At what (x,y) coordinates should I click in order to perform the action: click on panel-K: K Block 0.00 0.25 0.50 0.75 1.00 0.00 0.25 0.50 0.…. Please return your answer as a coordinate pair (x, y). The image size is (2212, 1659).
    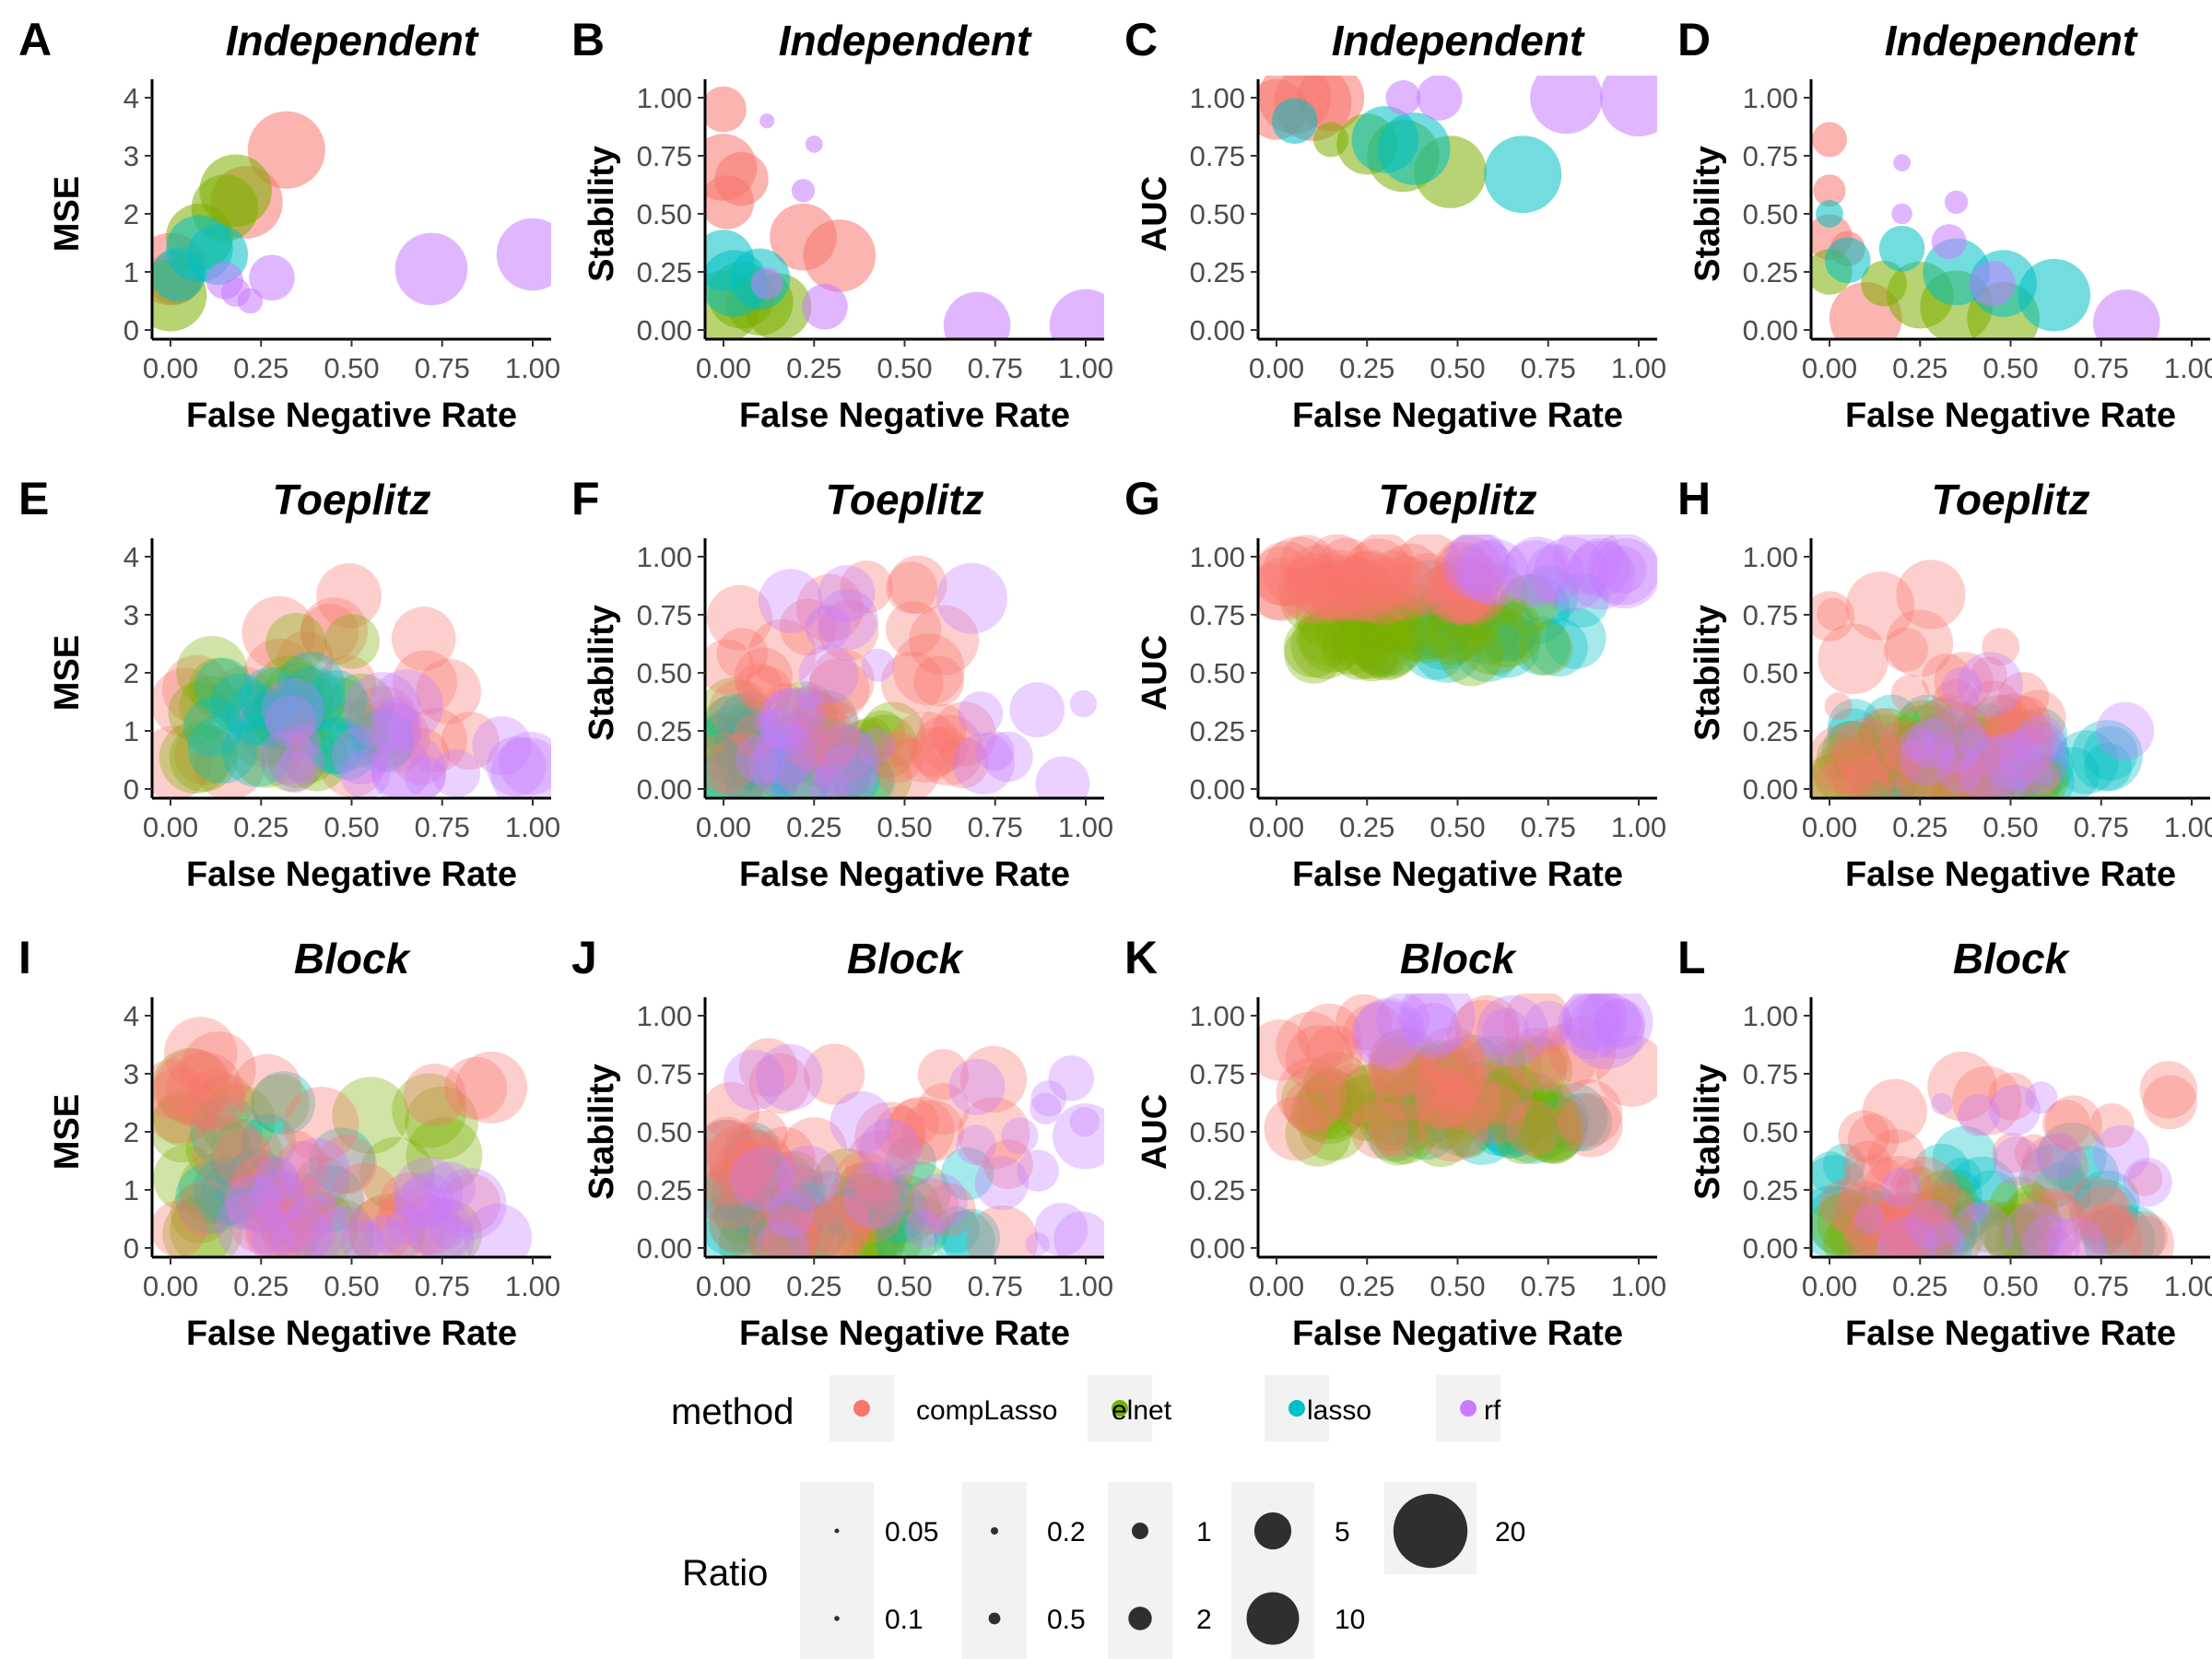
    Looking at the image, I should click on (1395, 1142).